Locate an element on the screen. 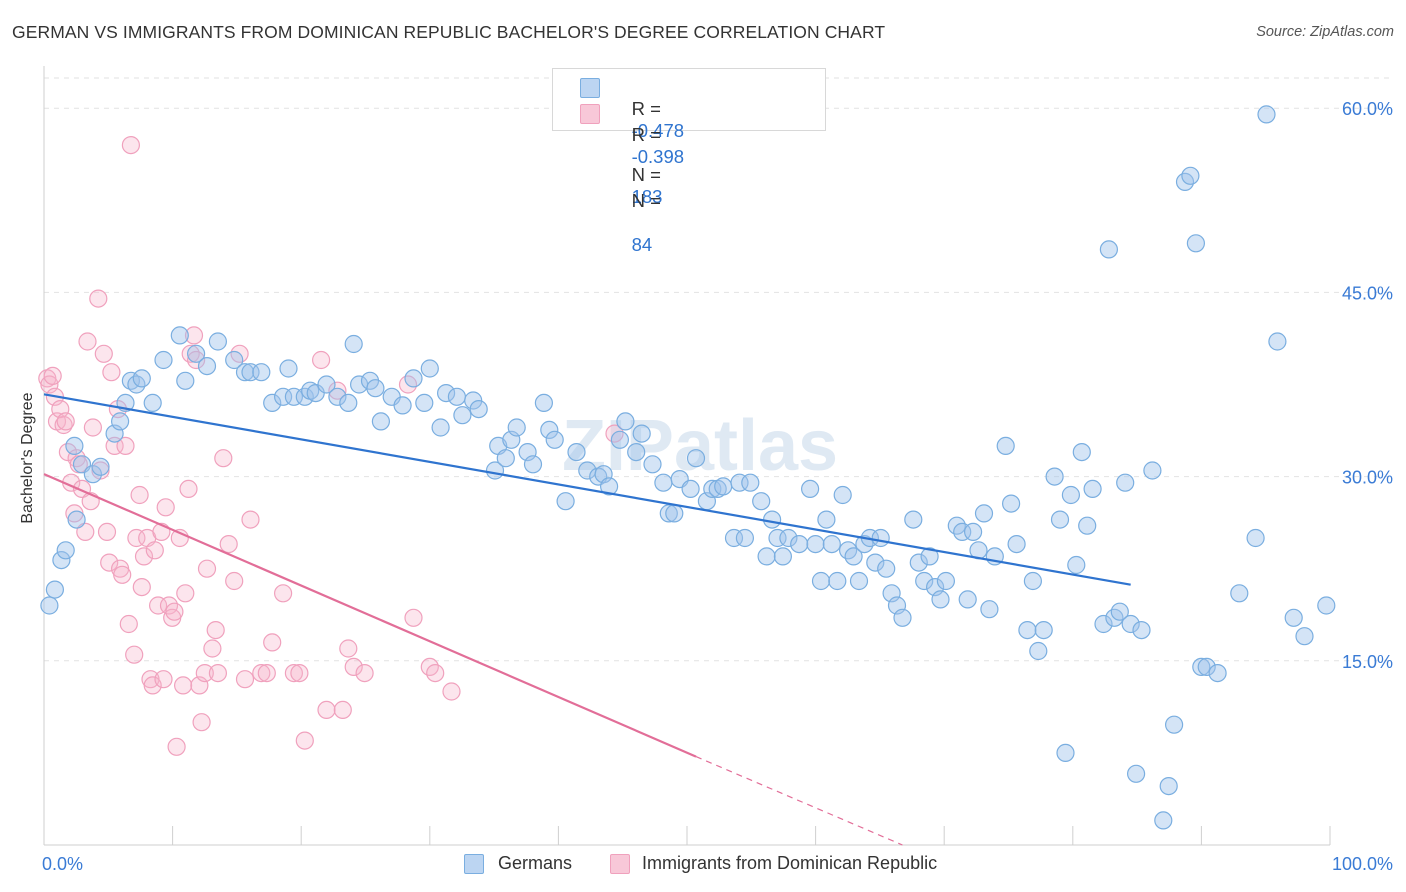  y-tick-label-1: 30.0% is located at coordinates (1367, 478).